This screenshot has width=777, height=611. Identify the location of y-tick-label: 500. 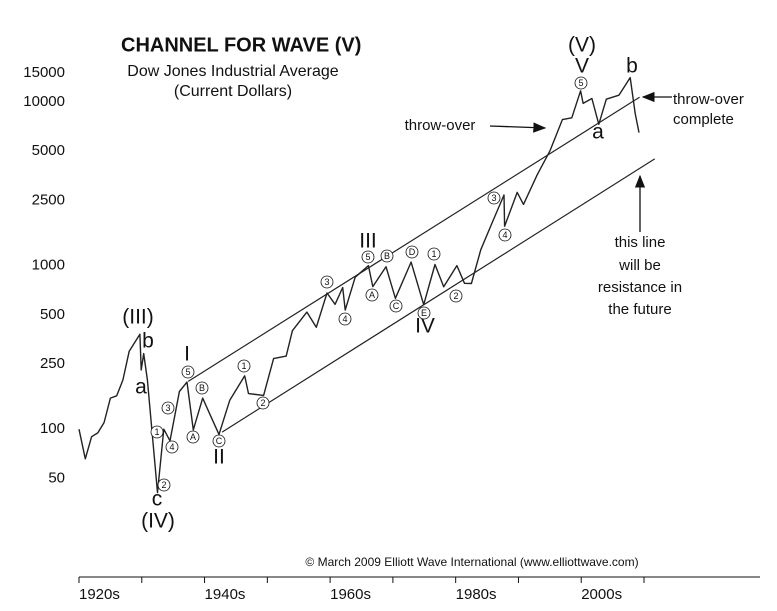
(52, 314).